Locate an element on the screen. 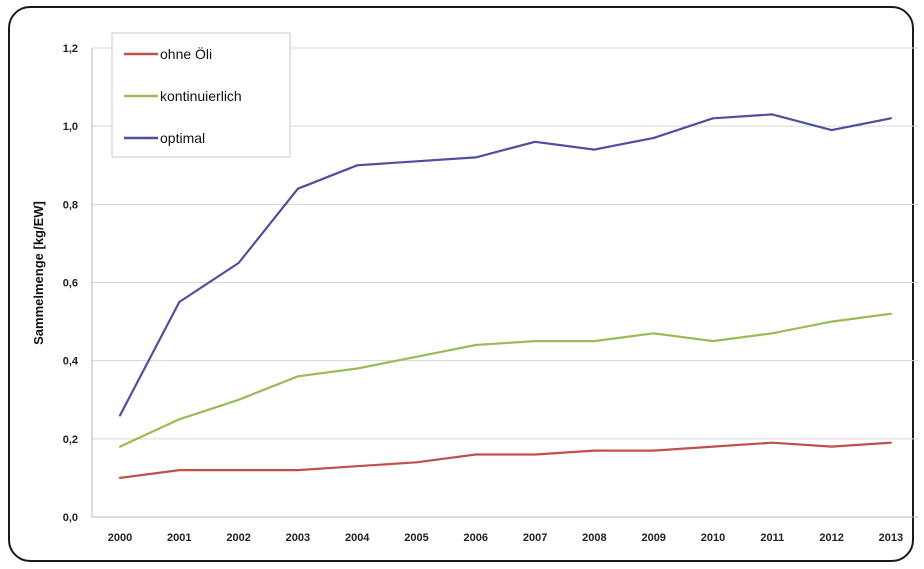 The height and width of the screenshot is (569, 924). x-tick-label: 2004 is located at coordinates (357, 538).